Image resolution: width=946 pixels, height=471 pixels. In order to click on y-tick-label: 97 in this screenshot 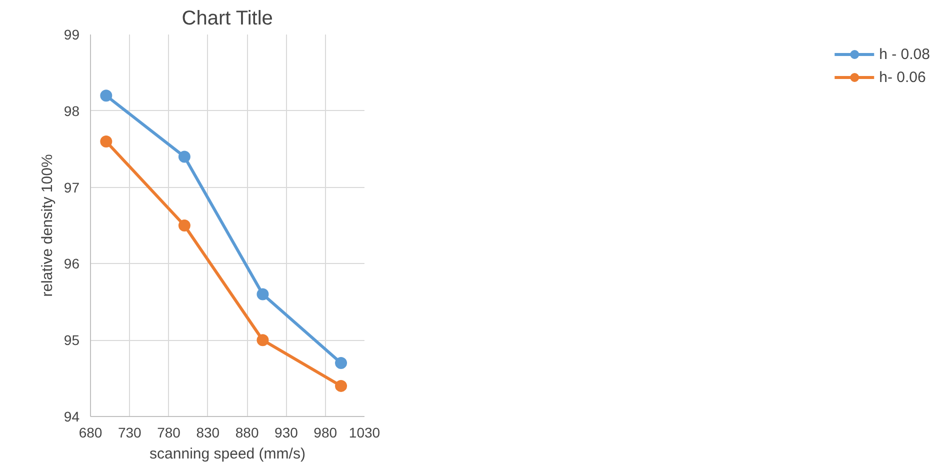, I will do `click(72, 187)`.